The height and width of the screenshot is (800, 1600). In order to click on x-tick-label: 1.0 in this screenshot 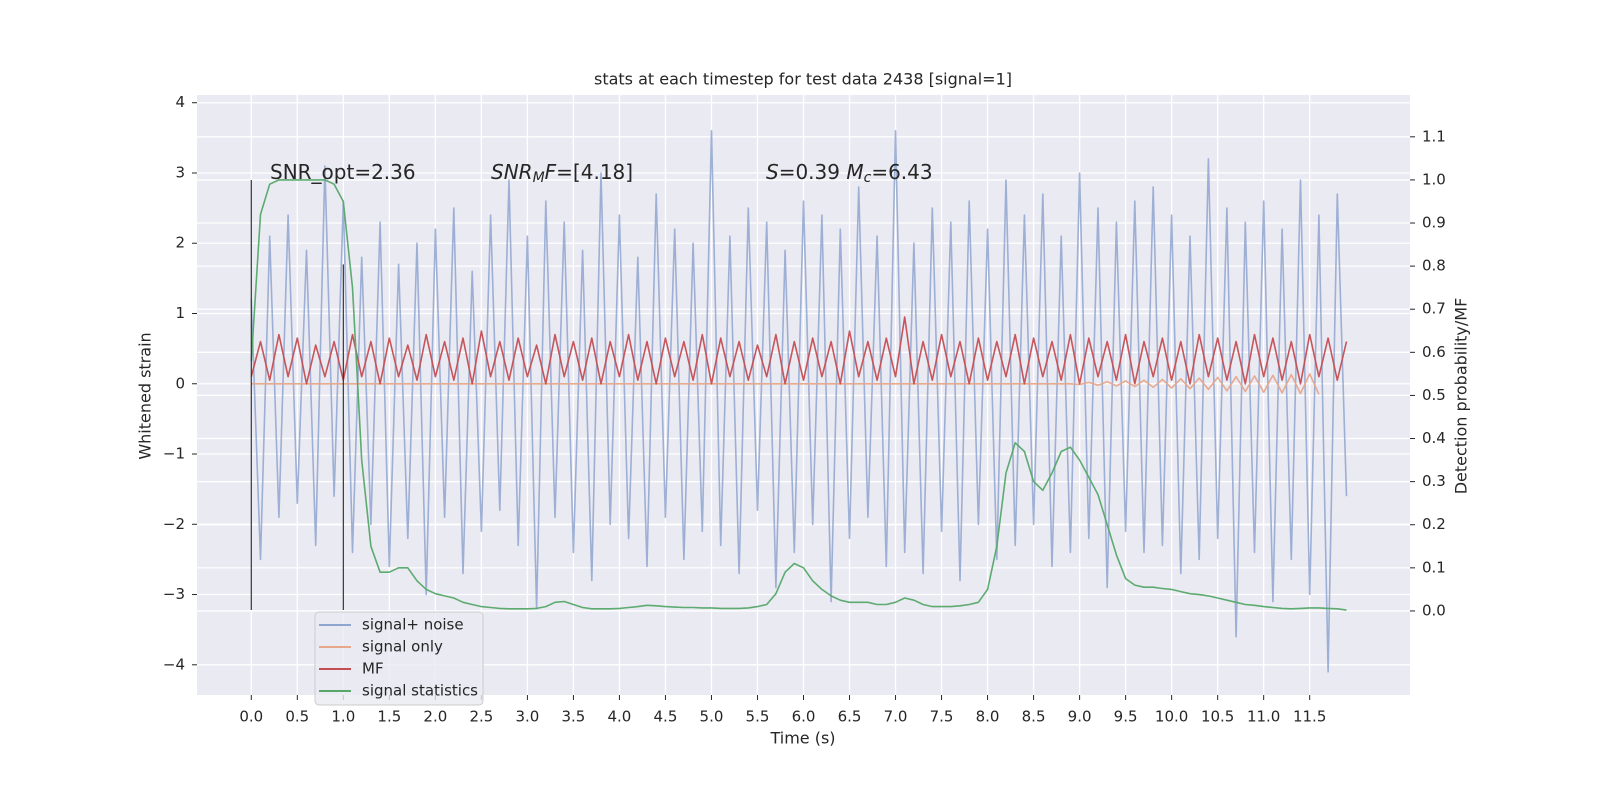, I will do `click(343, 717)`.